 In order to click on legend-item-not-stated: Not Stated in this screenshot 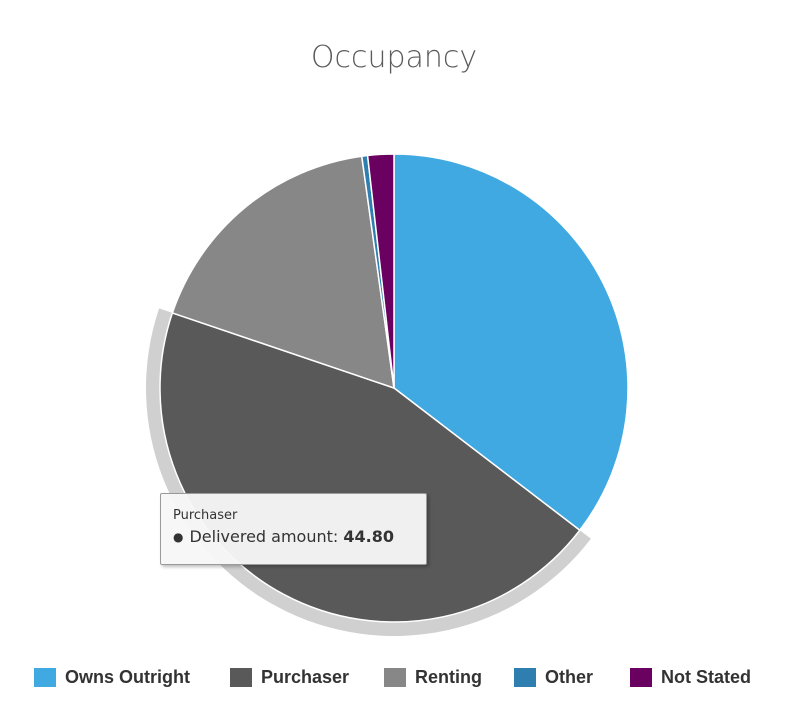, I will do `click(690, 677)`.